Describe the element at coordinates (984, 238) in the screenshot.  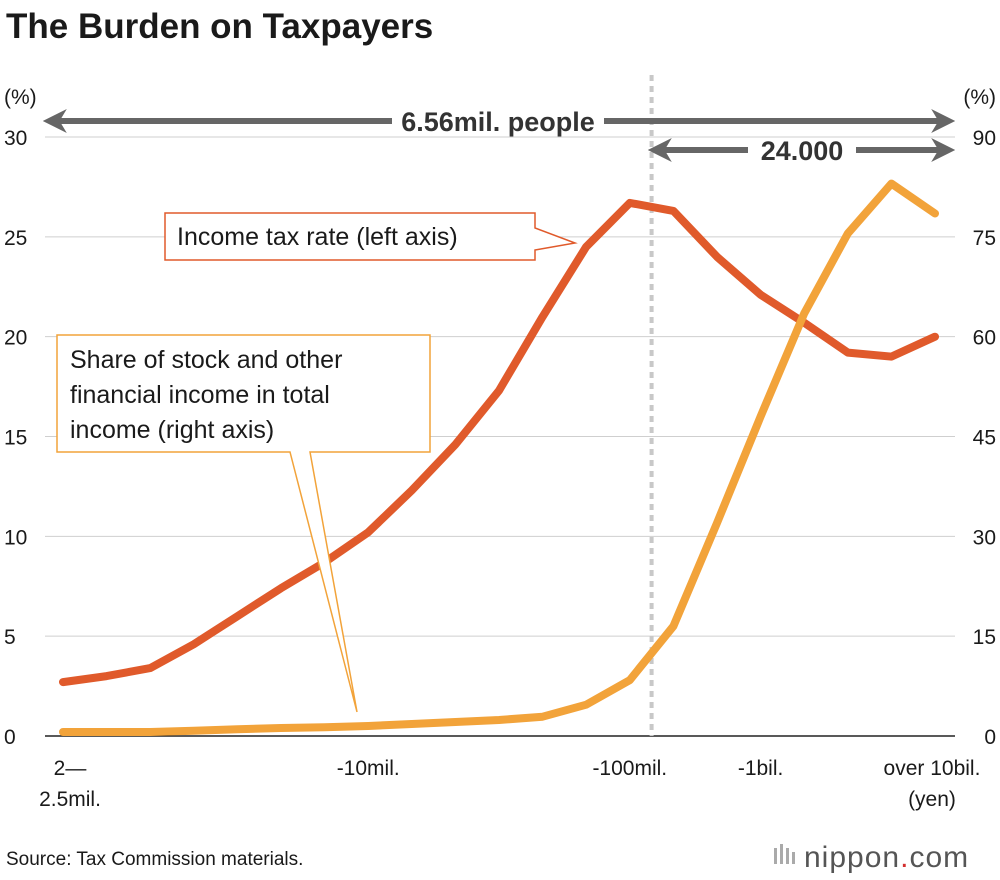
I see `y-right-tick-label: 75` at that location.